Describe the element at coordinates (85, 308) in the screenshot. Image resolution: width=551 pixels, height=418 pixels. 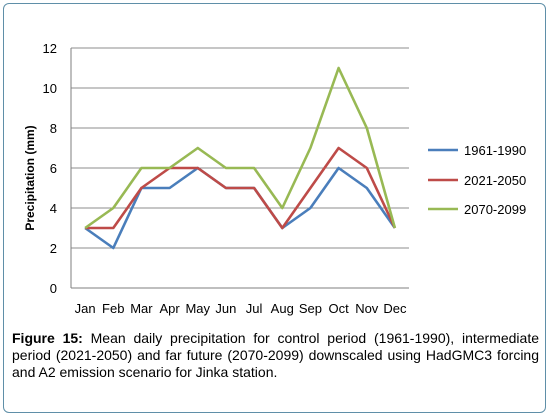
I see `x-tick-jan: Jan` at that location.